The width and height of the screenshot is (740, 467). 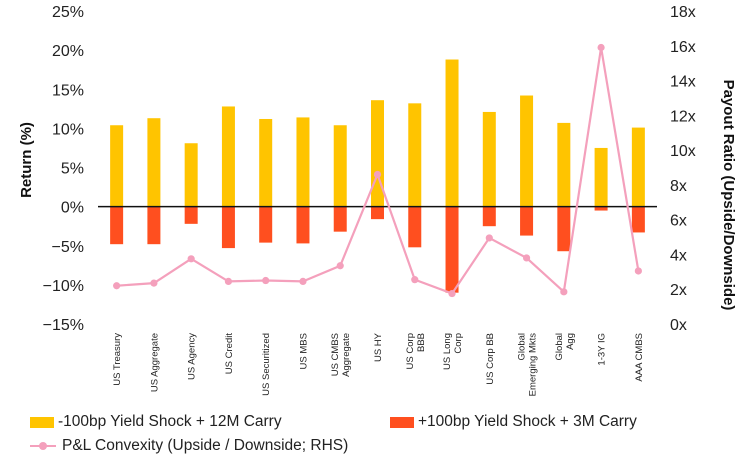 What do you see at coordinates (154, 362) in the screenshot?
I see `category-label: US Aggregate` at bounding box center [154, 362].